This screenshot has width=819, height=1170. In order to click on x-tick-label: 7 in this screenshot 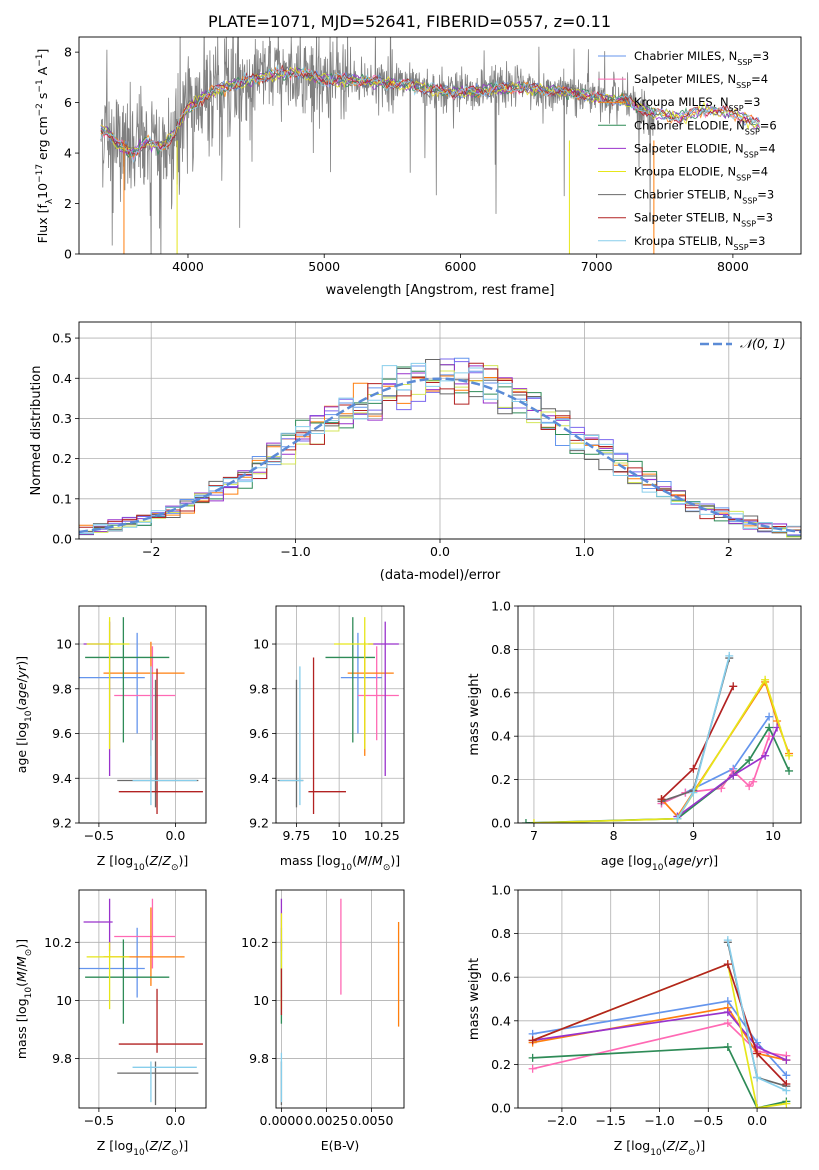, I will do `click(534, 835)`.